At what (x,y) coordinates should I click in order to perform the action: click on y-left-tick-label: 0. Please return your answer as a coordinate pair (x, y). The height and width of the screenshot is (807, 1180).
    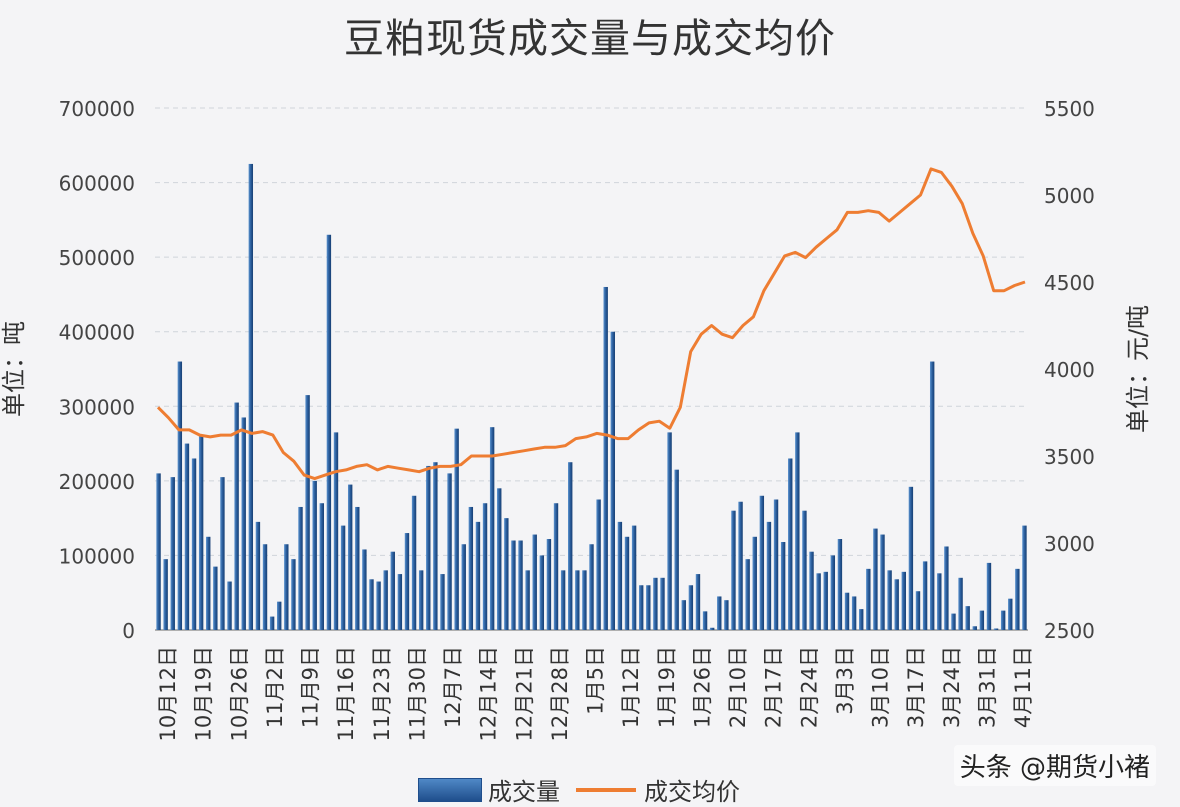
    Looking at the image, I should click on (128, 631).